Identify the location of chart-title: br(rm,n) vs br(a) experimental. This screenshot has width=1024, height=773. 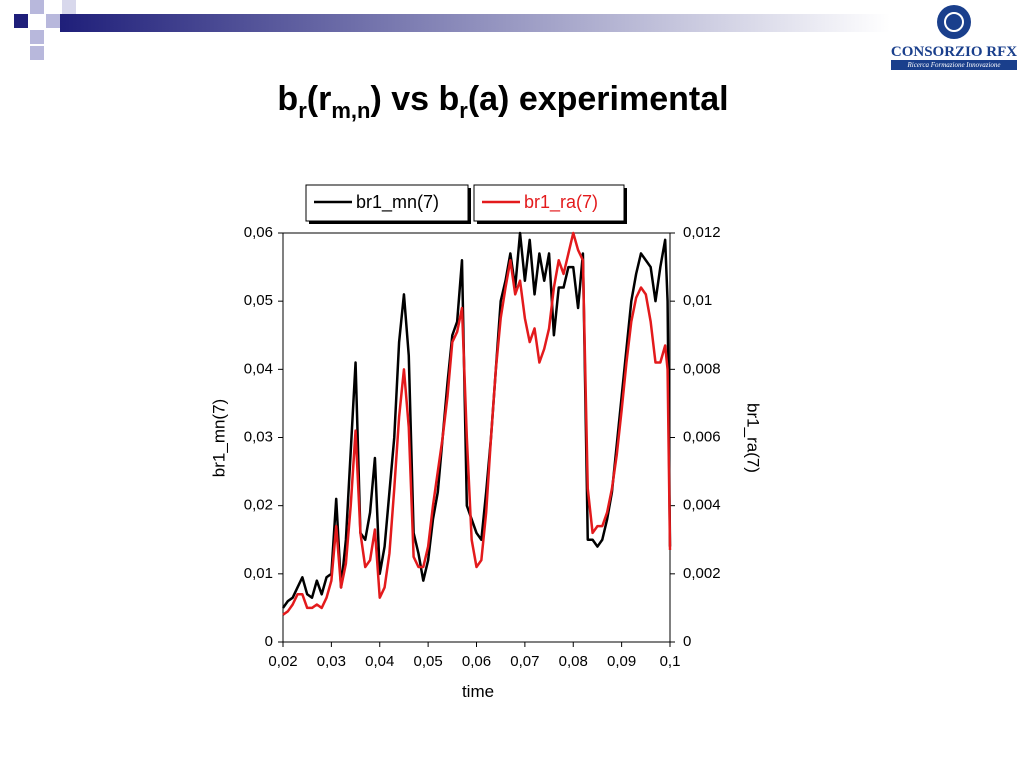
(502, 101).